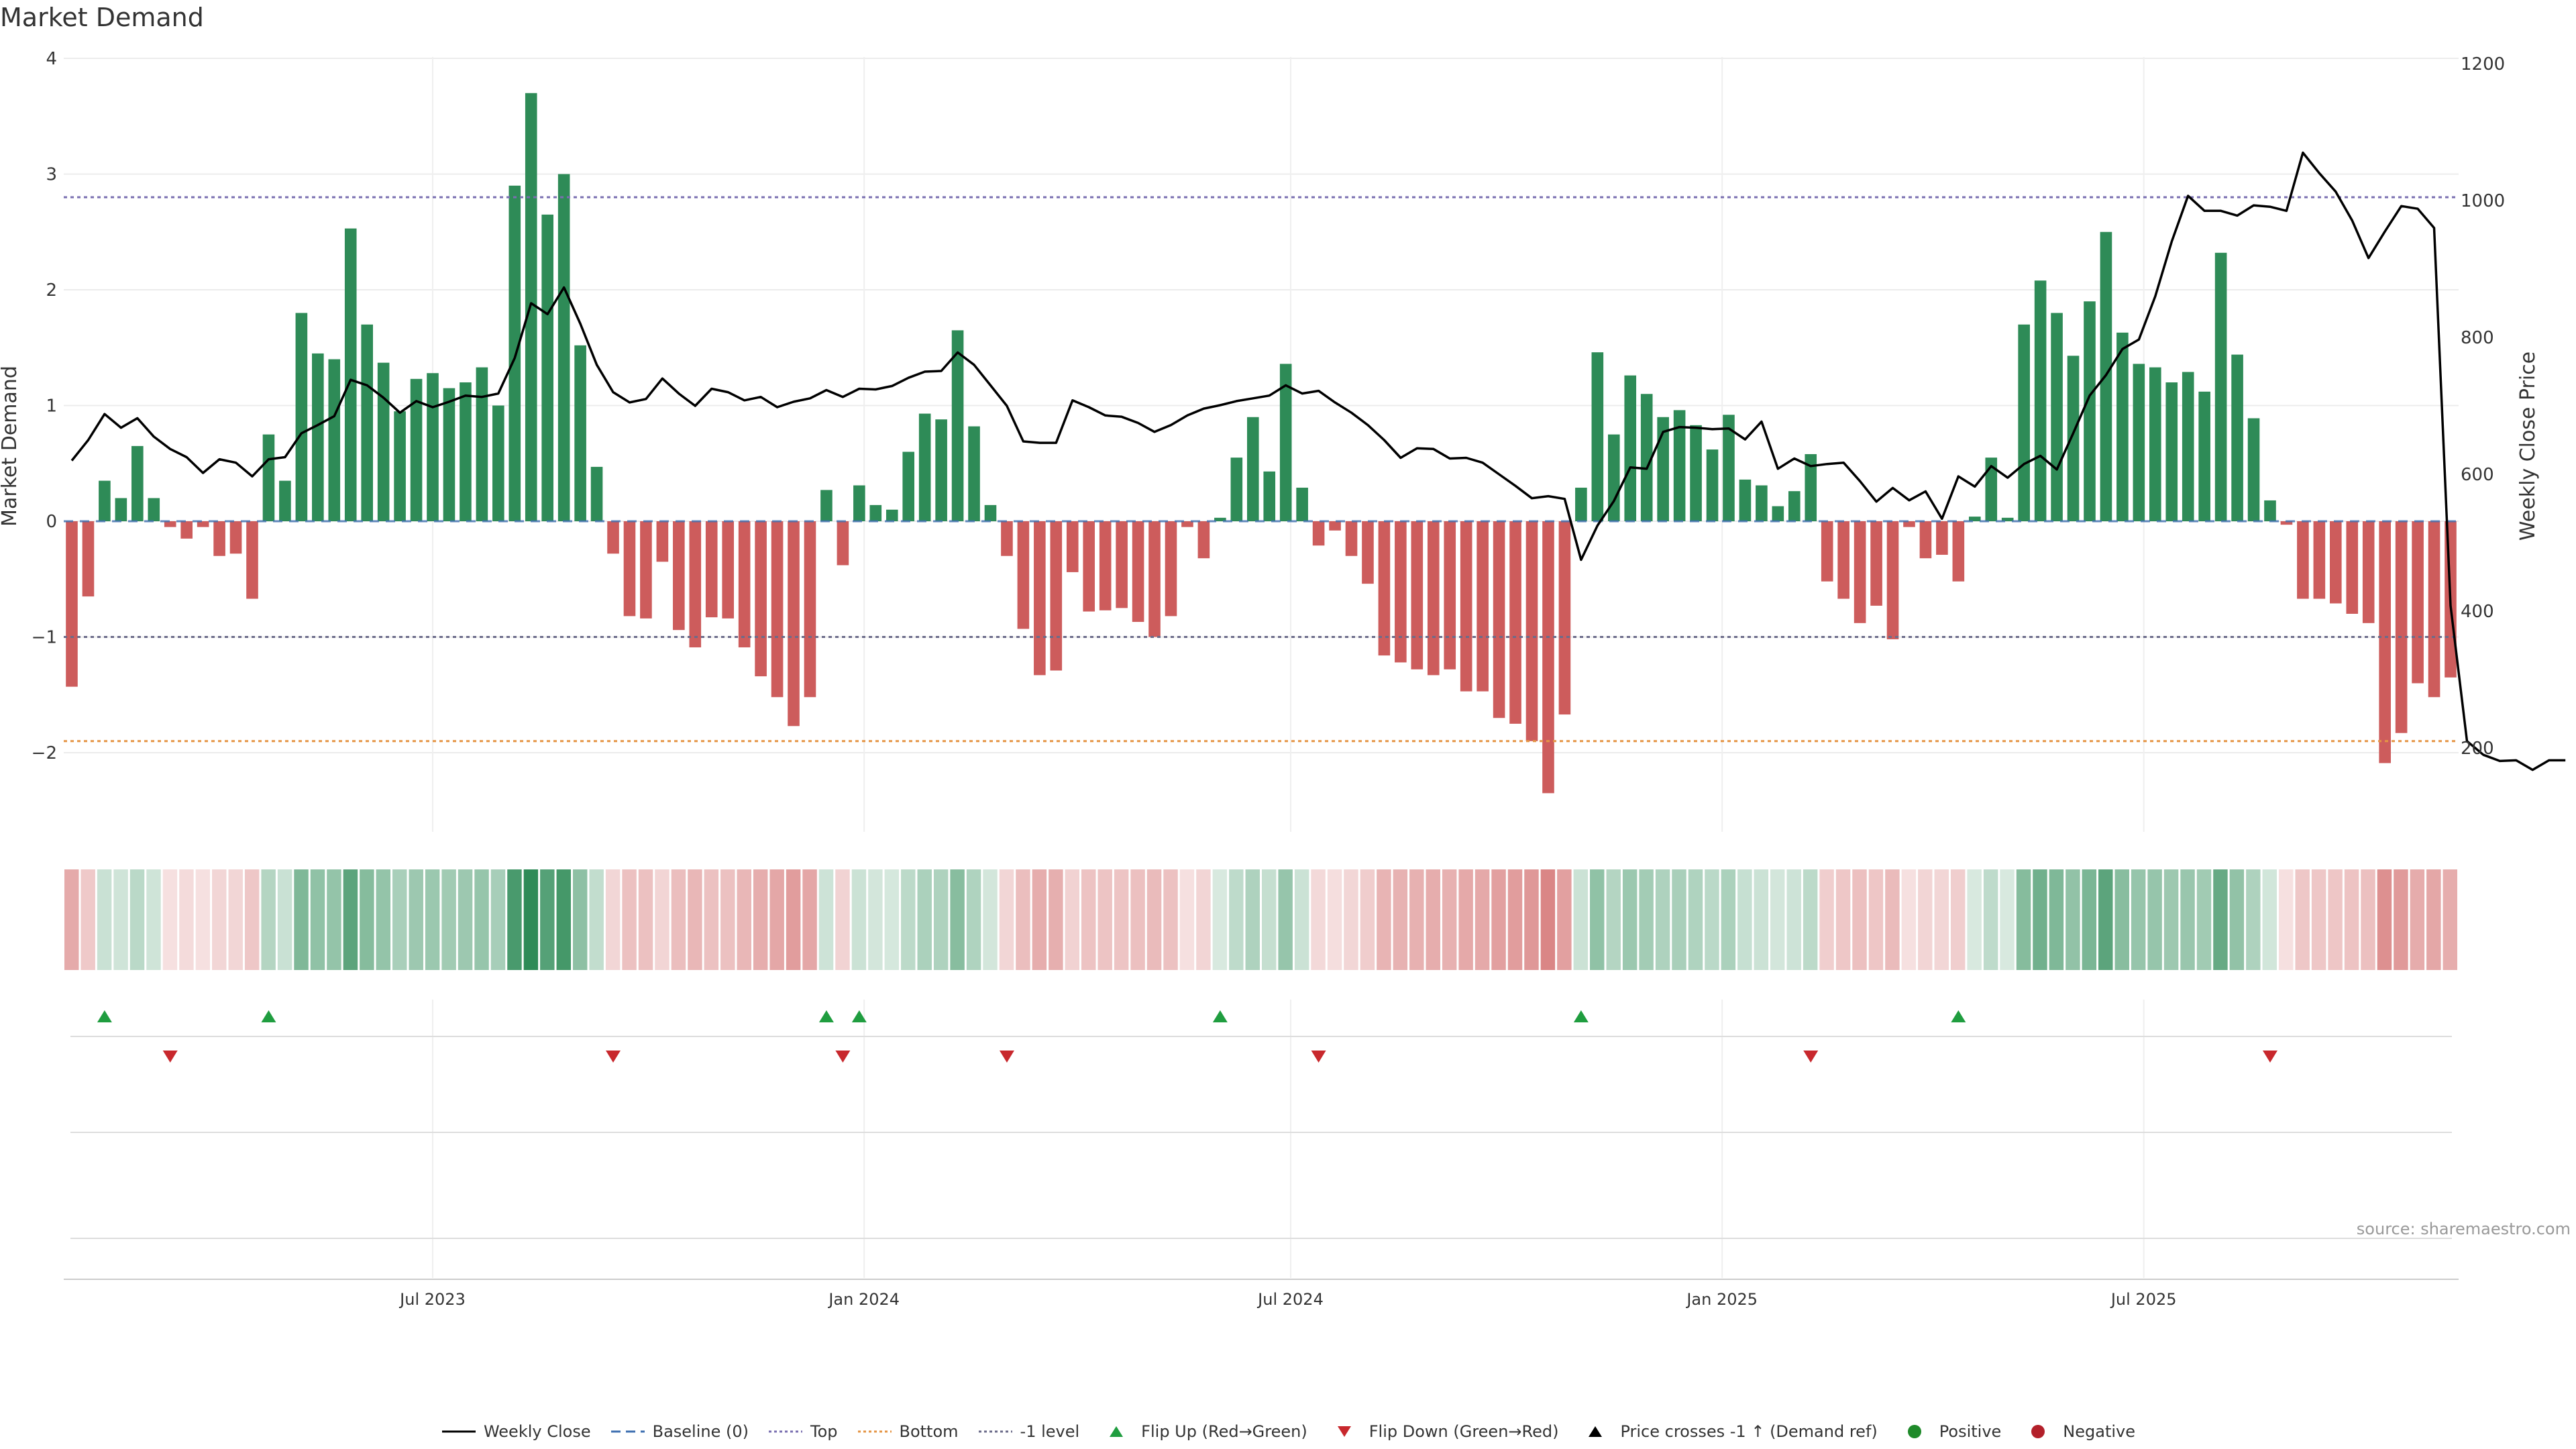 Image resolution: width=2576 pixels, height=1449 pixels. What do you see at coordinates (1202, 1431) in the screenshot?
I see `legend-item-flip-up: Flip Up (Red→Green)` at bounding box center [1202, 1431].